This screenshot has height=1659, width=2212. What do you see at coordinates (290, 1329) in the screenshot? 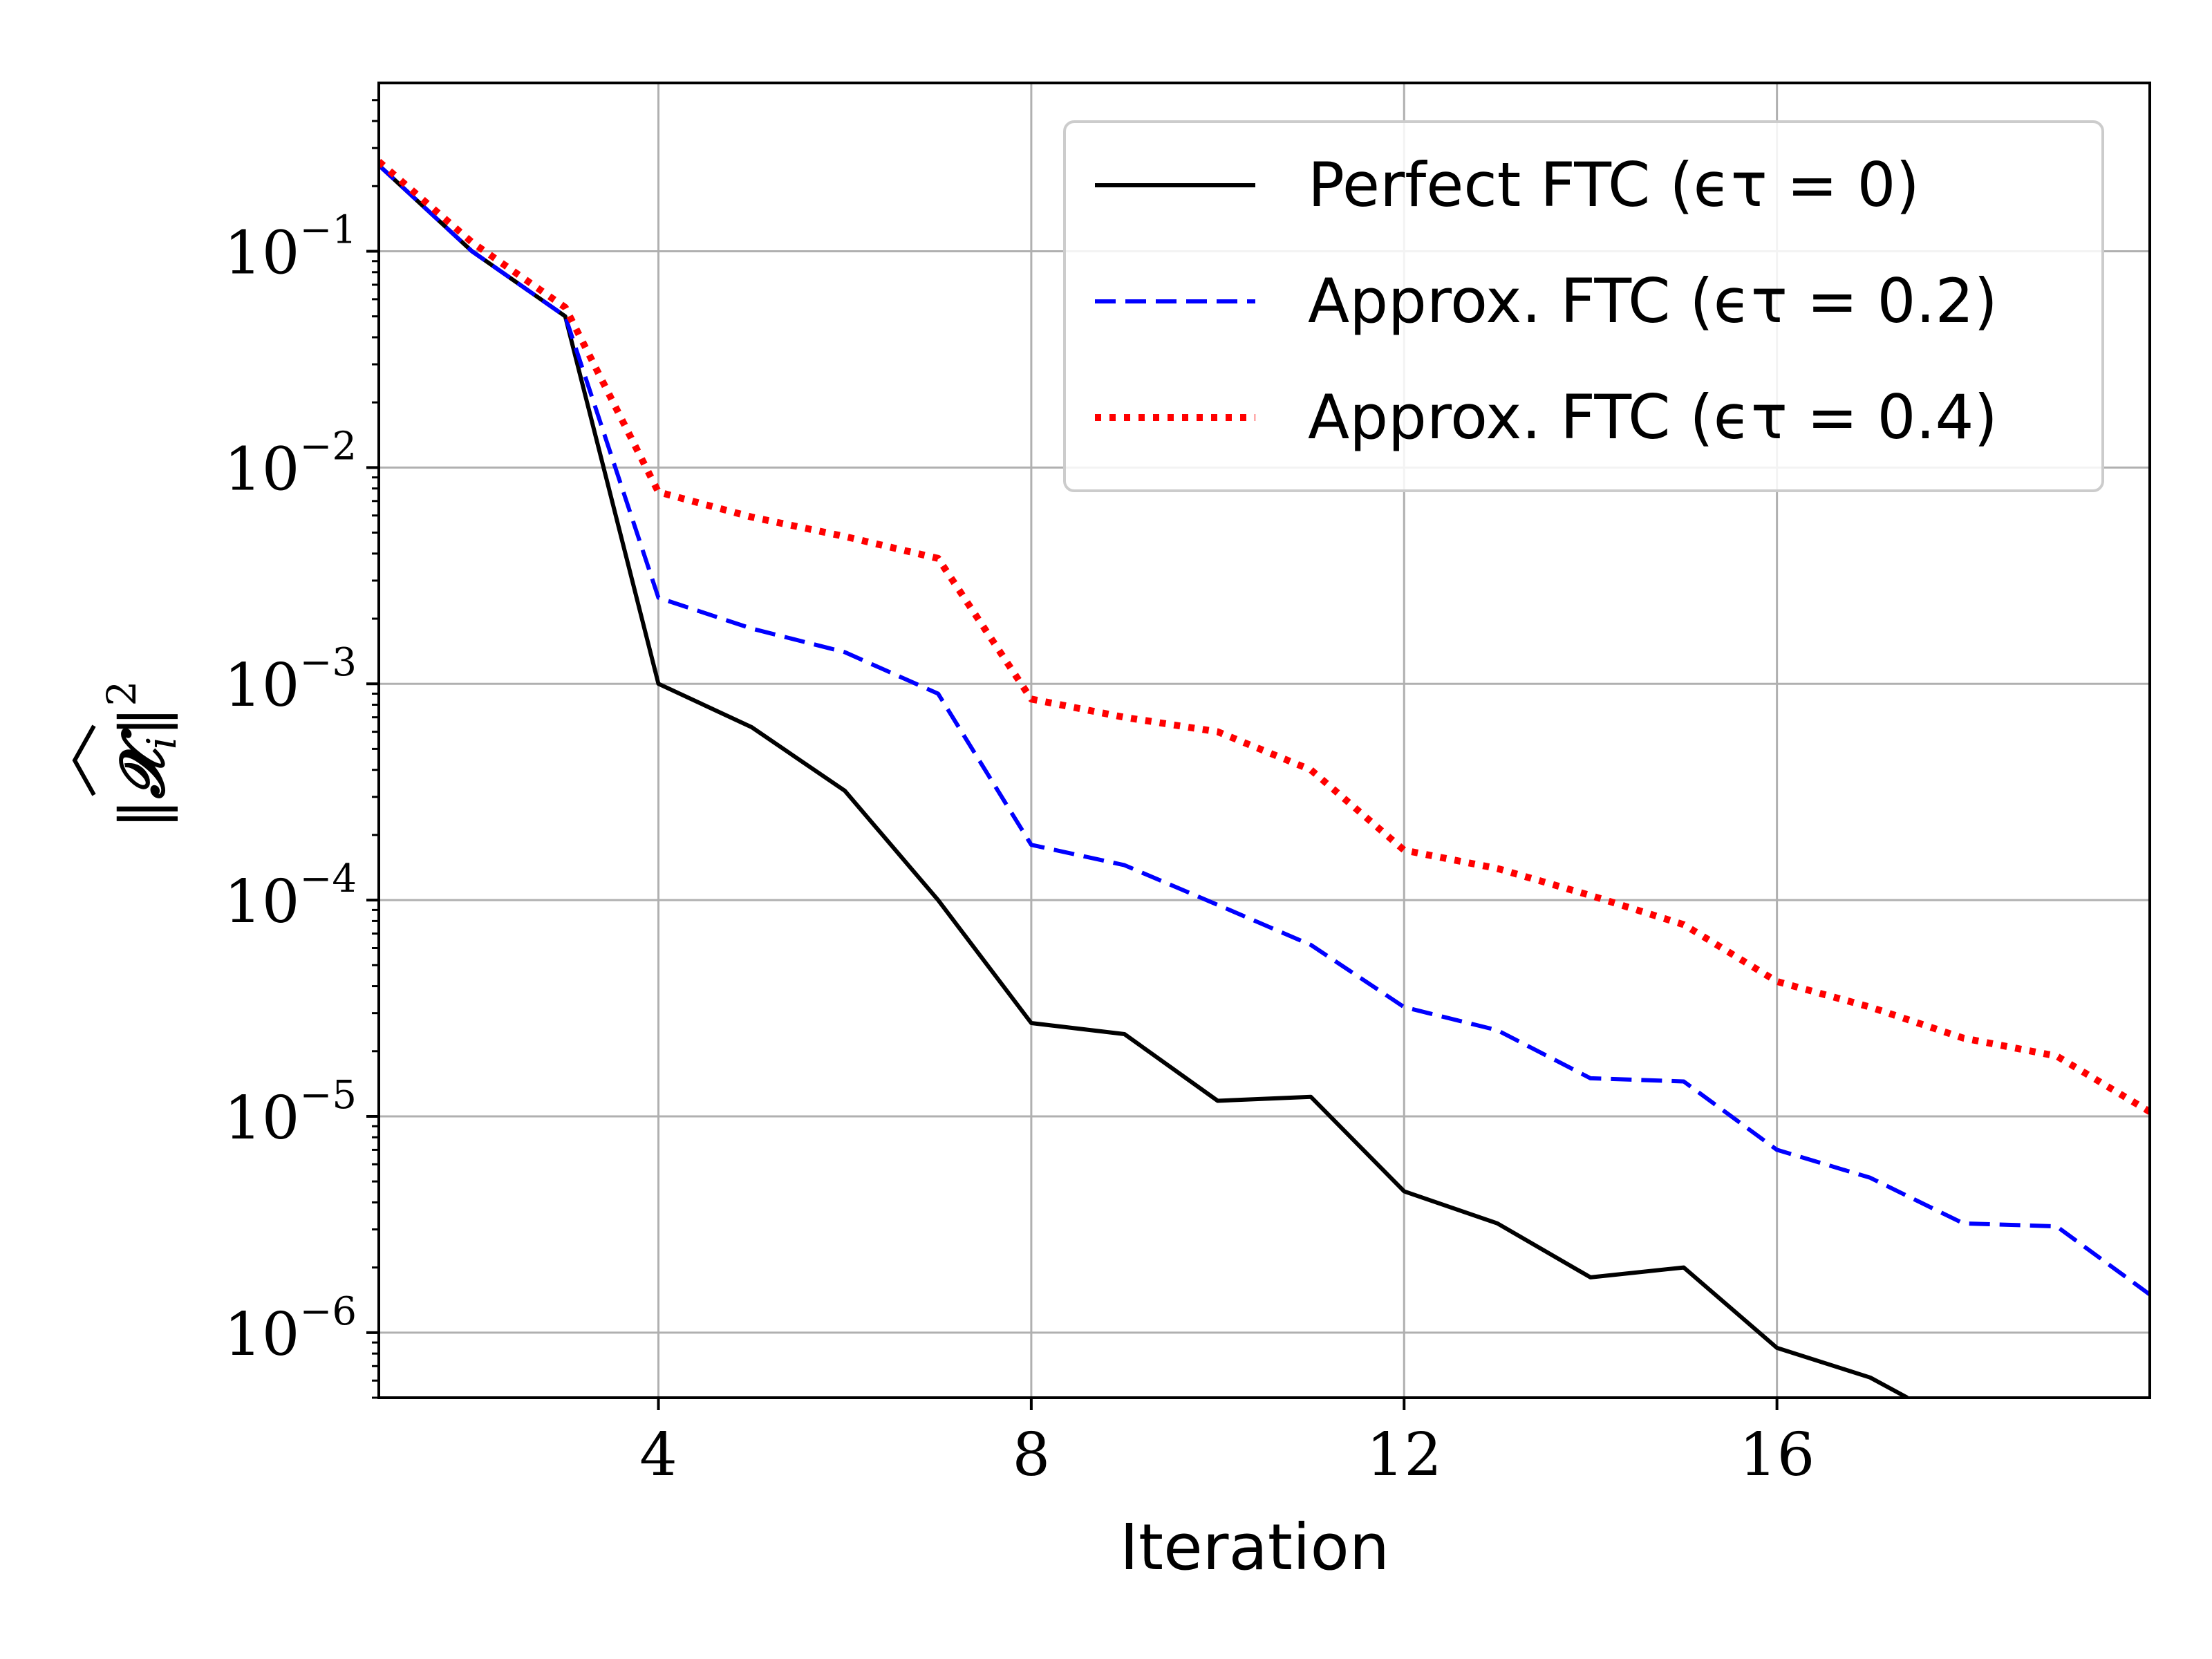
I see `y-tick-label: 10⁻⁶` at bounding box center [290, 1329].